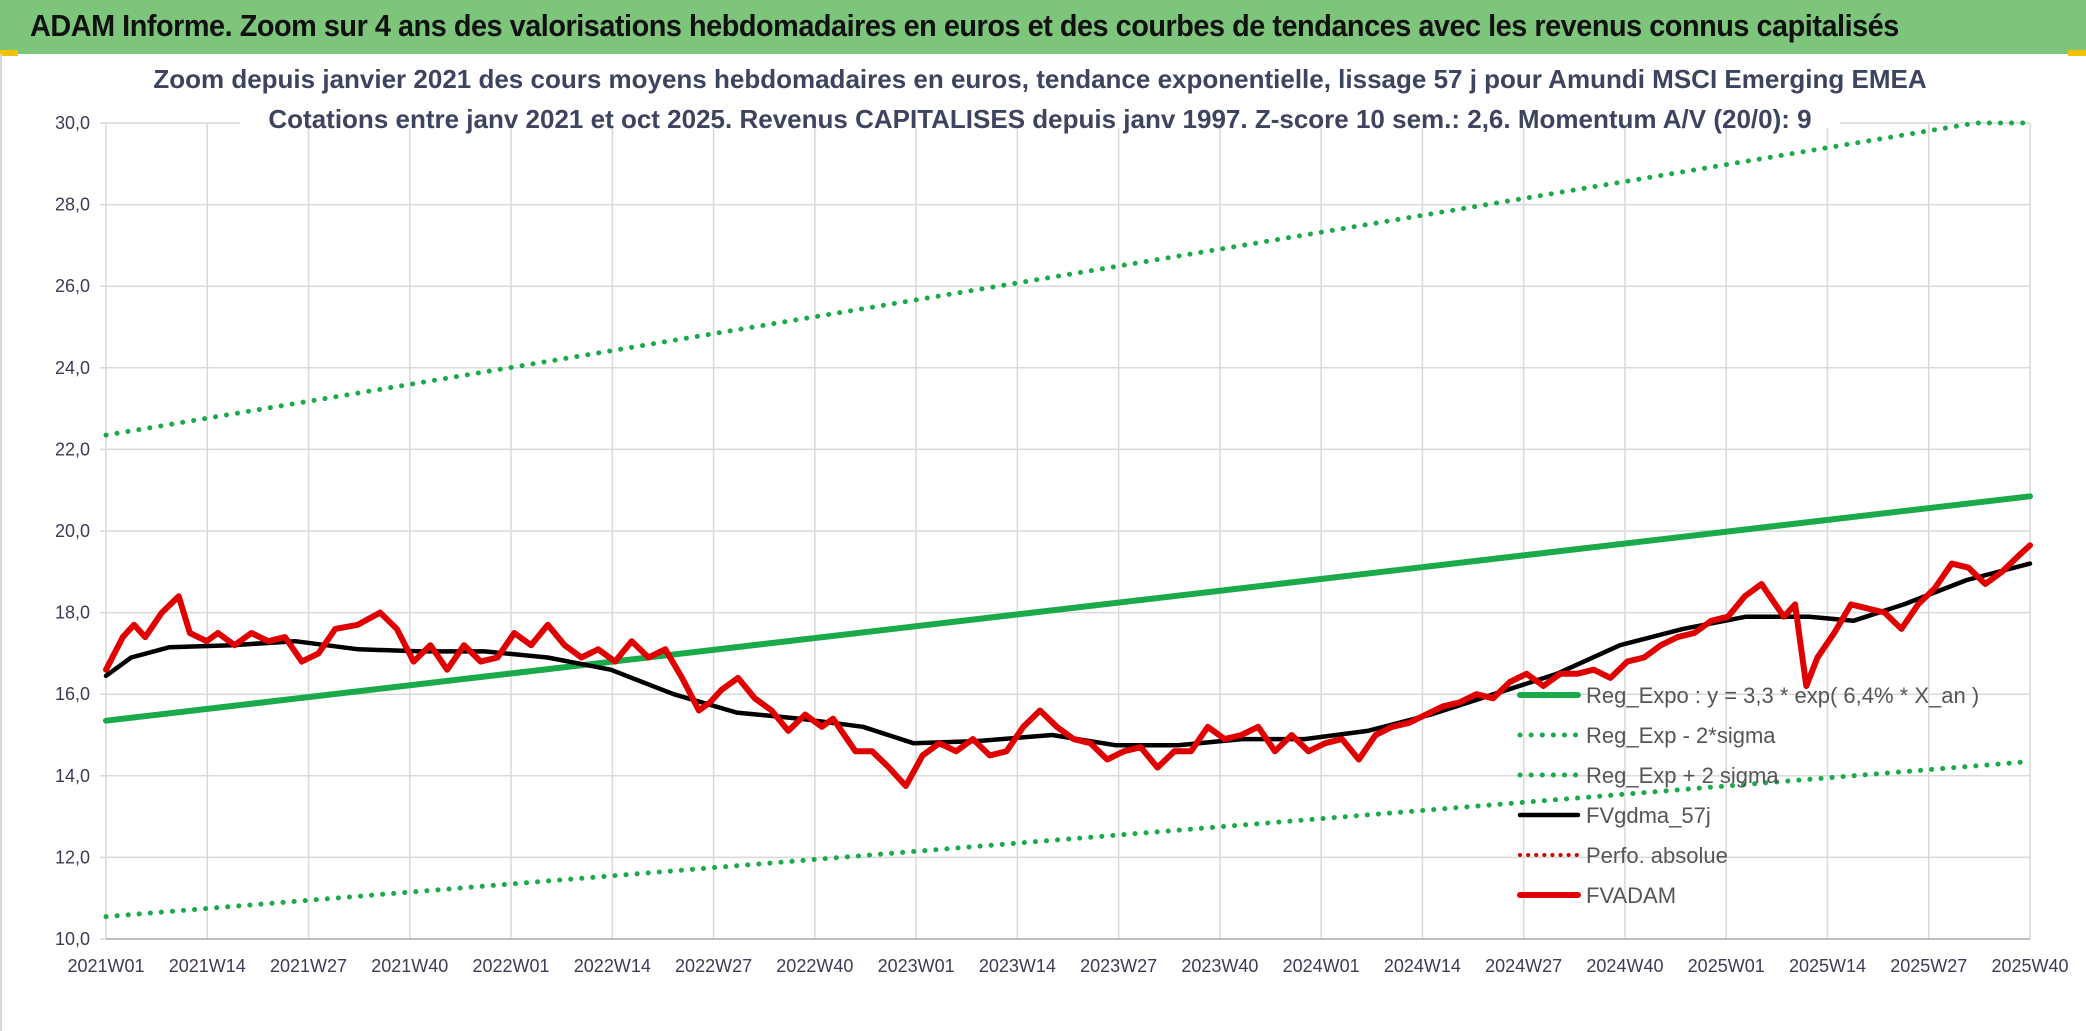 This screenshot has width=2086, height=1031. I want to click on legend-label: Reg_Exp - 2*sigma, so click(1681, 735).